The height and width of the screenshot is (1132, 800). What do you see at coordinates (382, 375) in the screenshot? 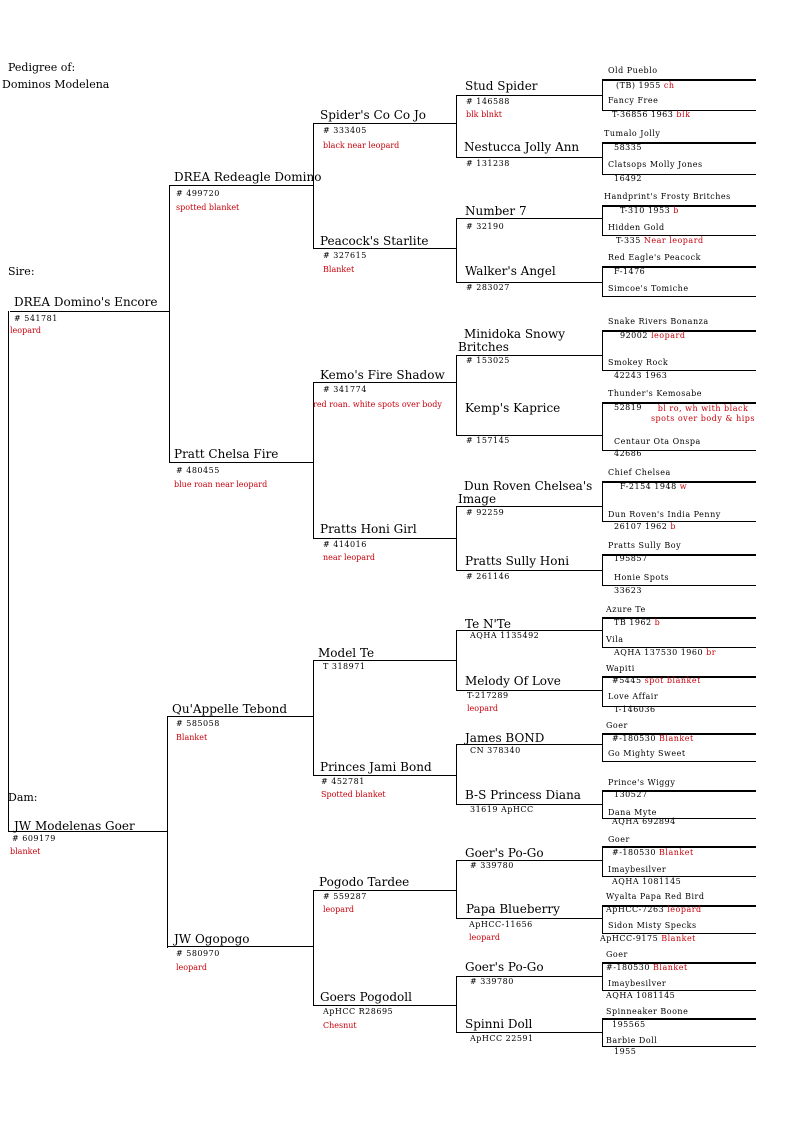
I see `gen3-3-name: Kemo's Fire Shadow` at bounding box center [382, 375].